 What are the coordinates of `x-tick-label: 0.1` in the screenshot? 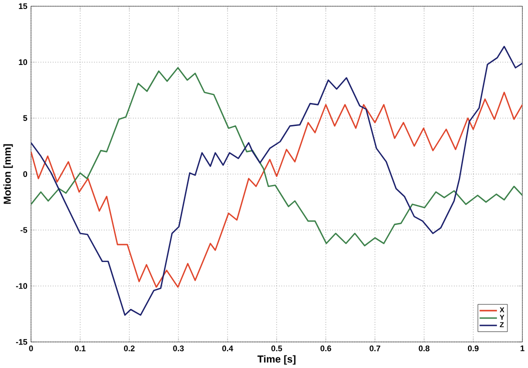 It's located at (80, 349).